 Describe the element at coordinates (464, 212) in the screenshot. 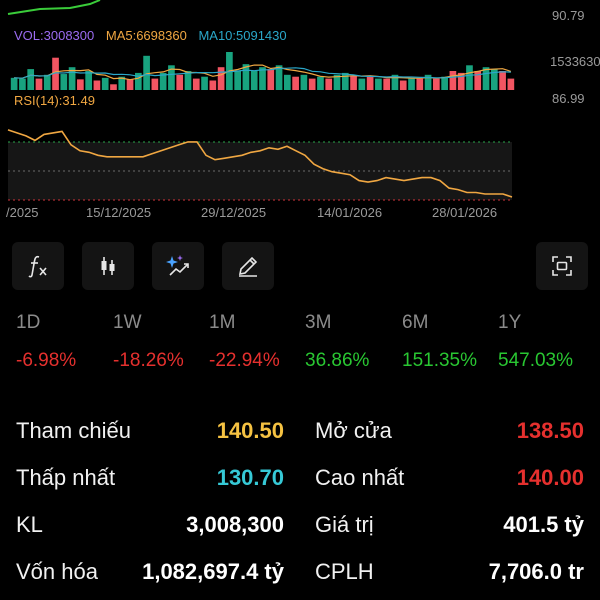

I see `x-tick-label: 28/01/2026` at that location.